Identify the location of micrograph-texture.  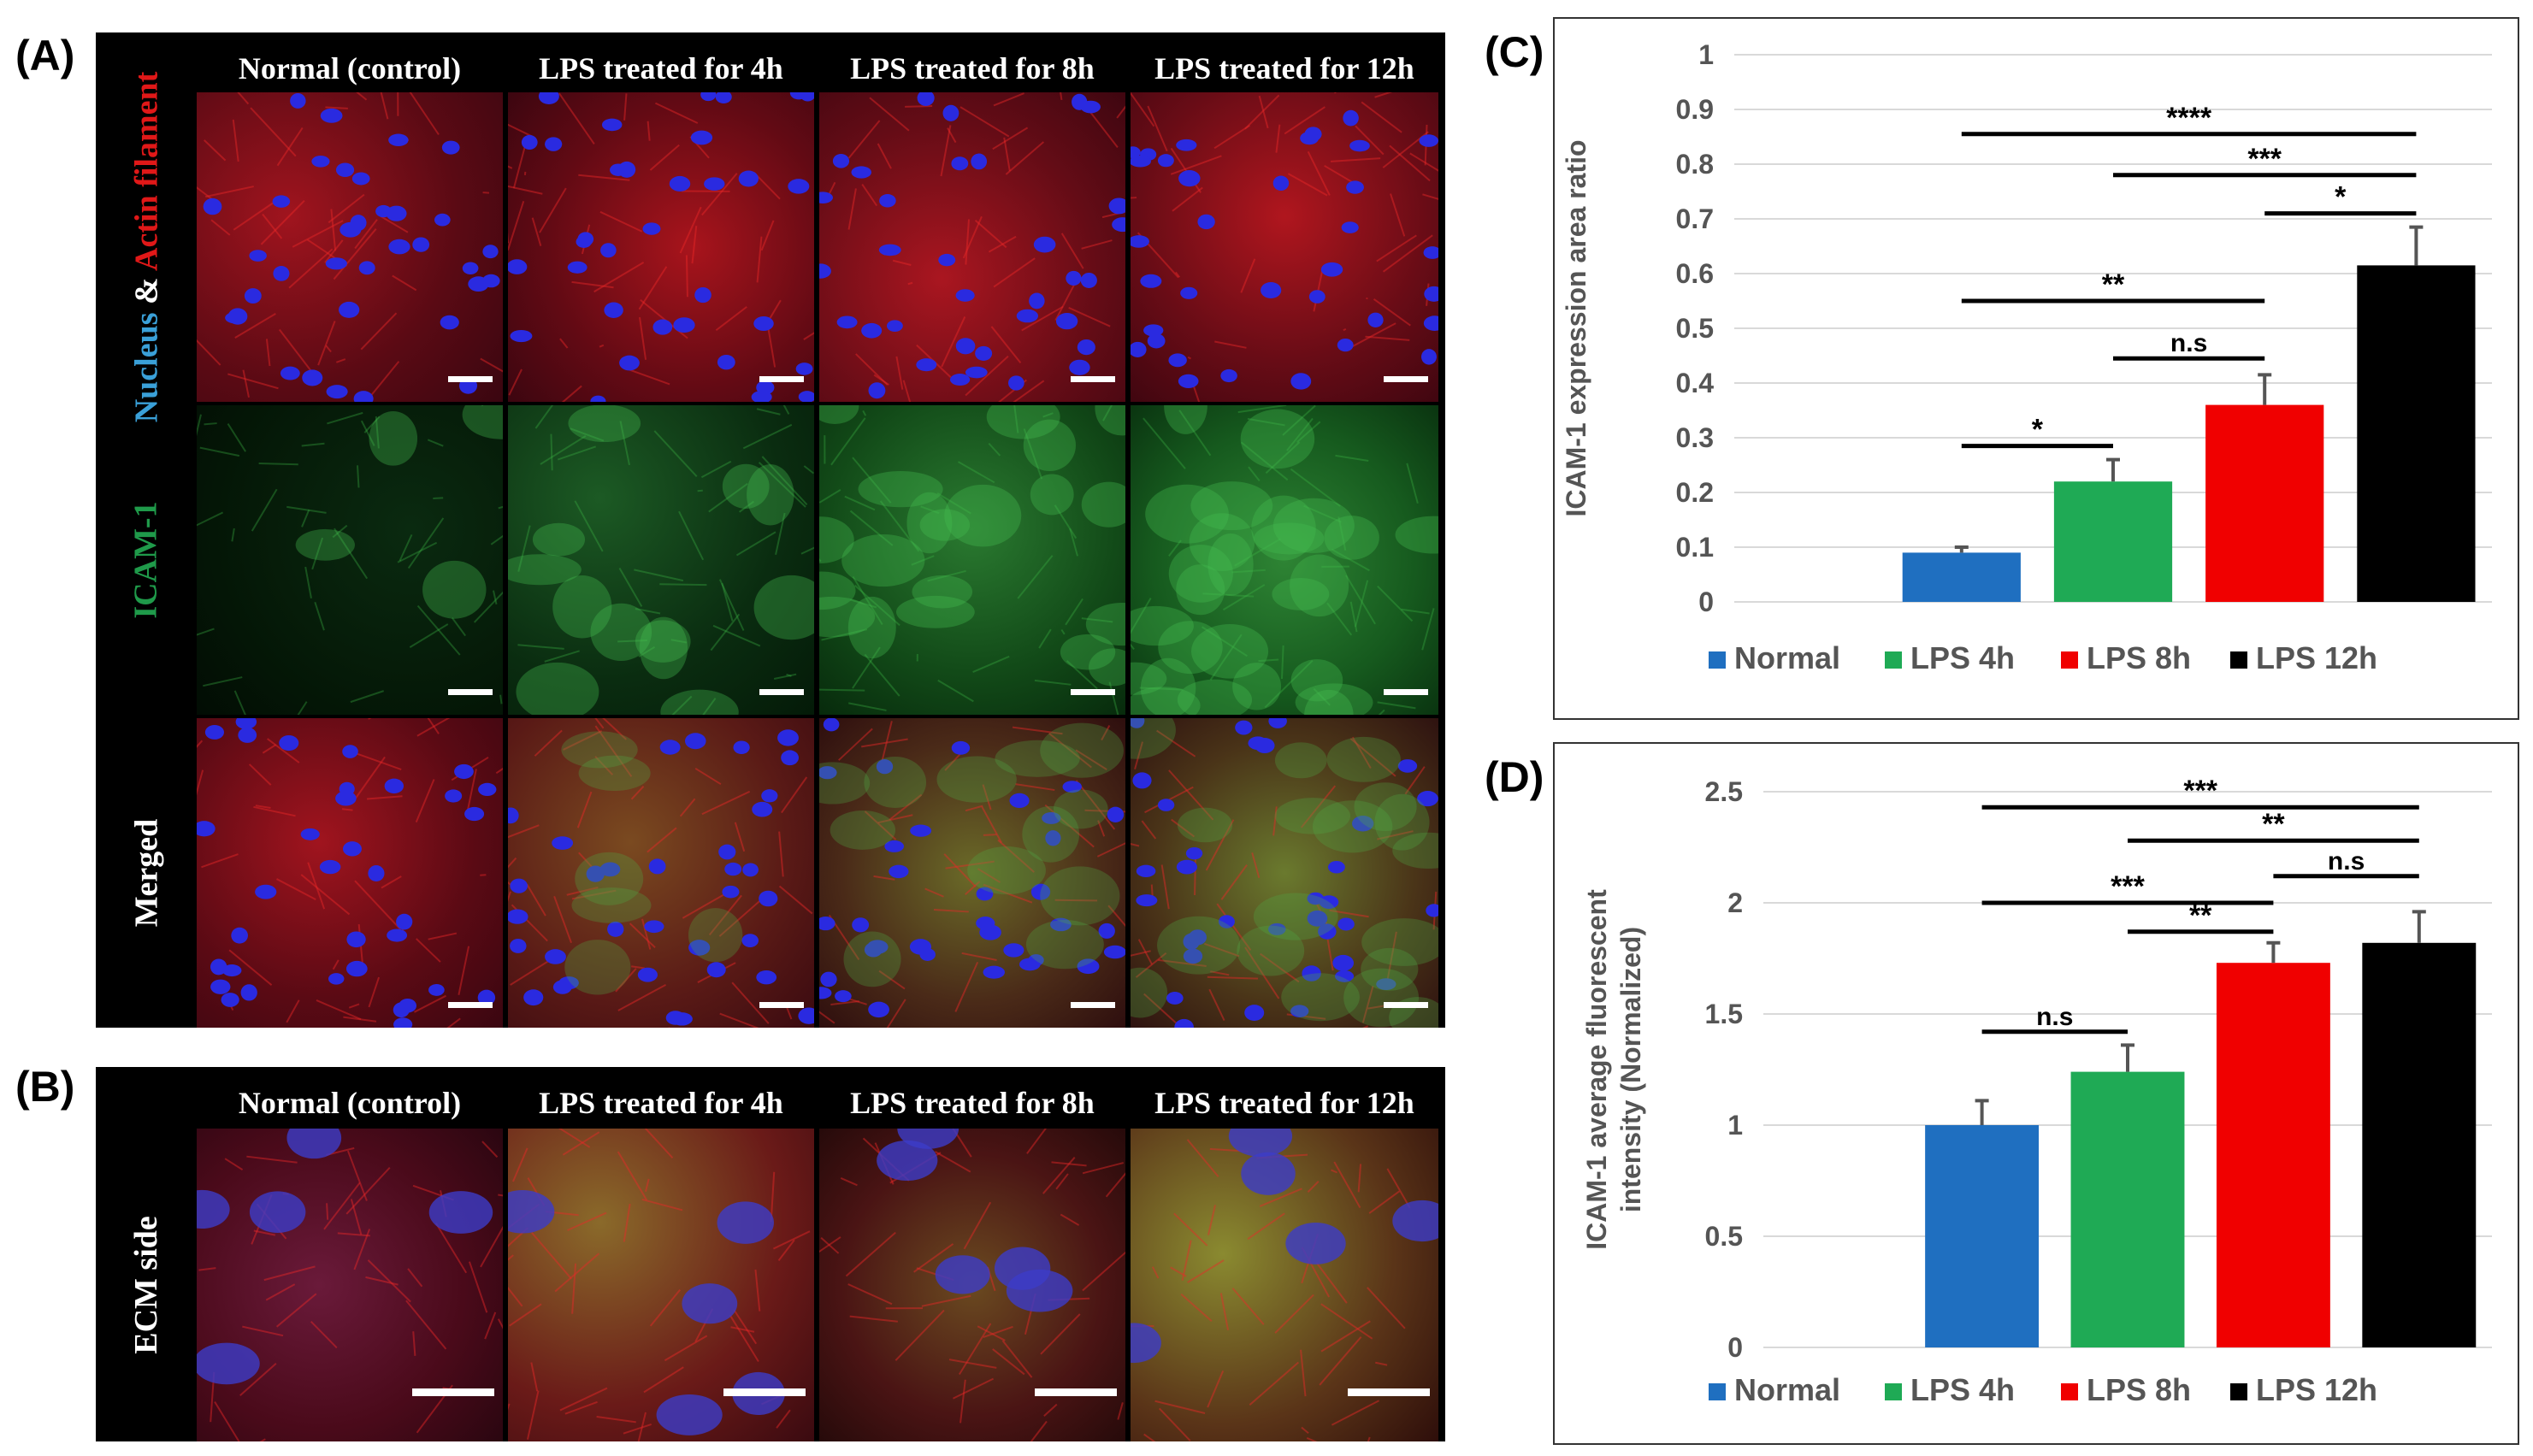
(660, 1285).